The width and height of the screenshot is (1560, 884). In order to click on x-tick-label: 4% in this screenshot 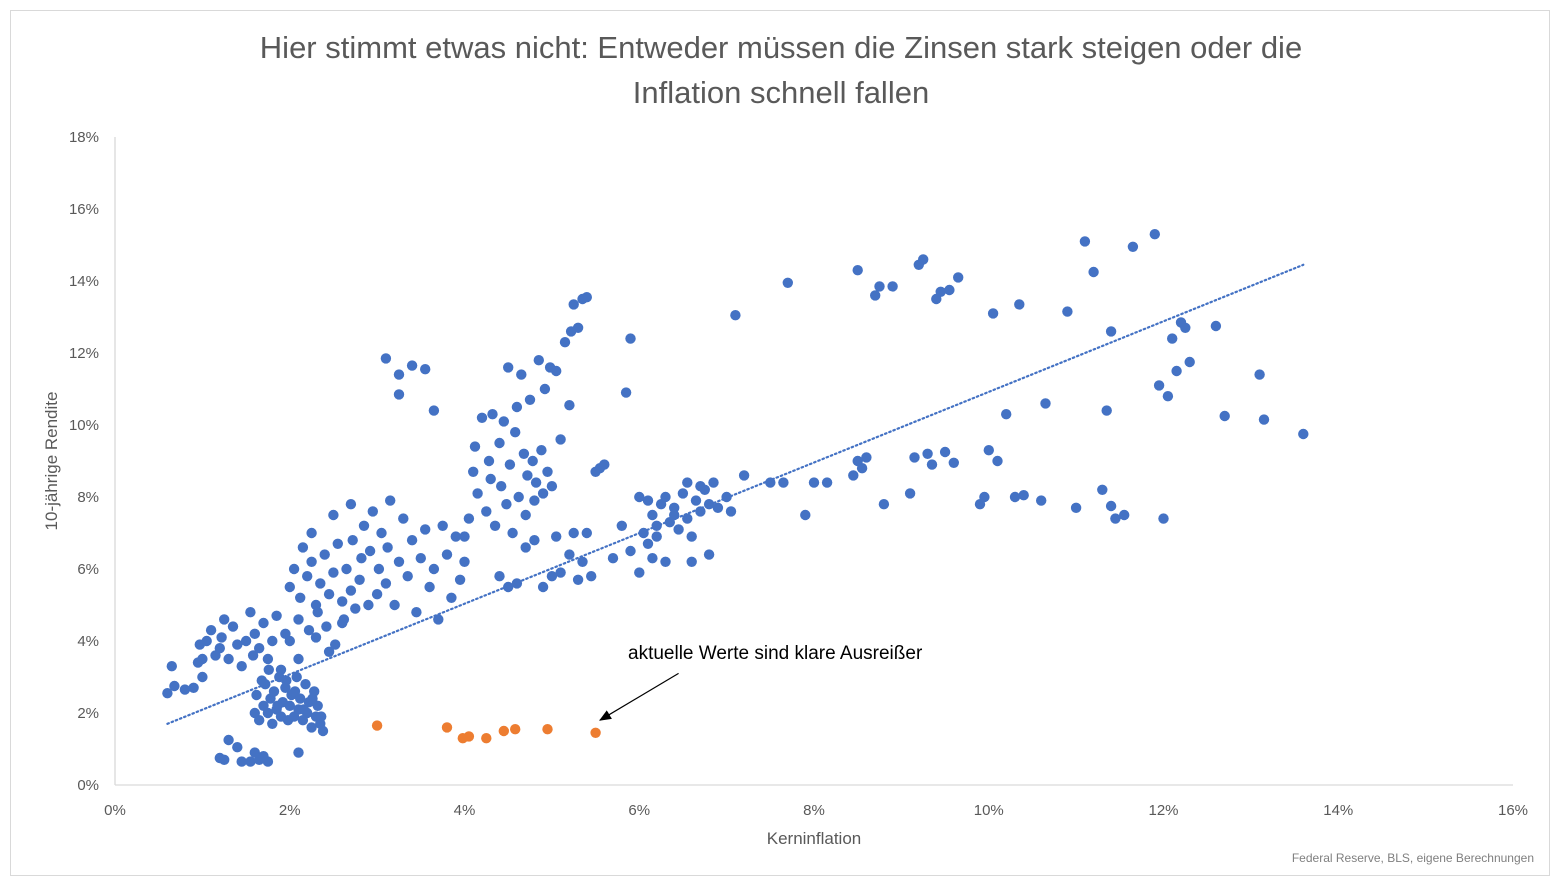, I will do `click(465, 810)`.